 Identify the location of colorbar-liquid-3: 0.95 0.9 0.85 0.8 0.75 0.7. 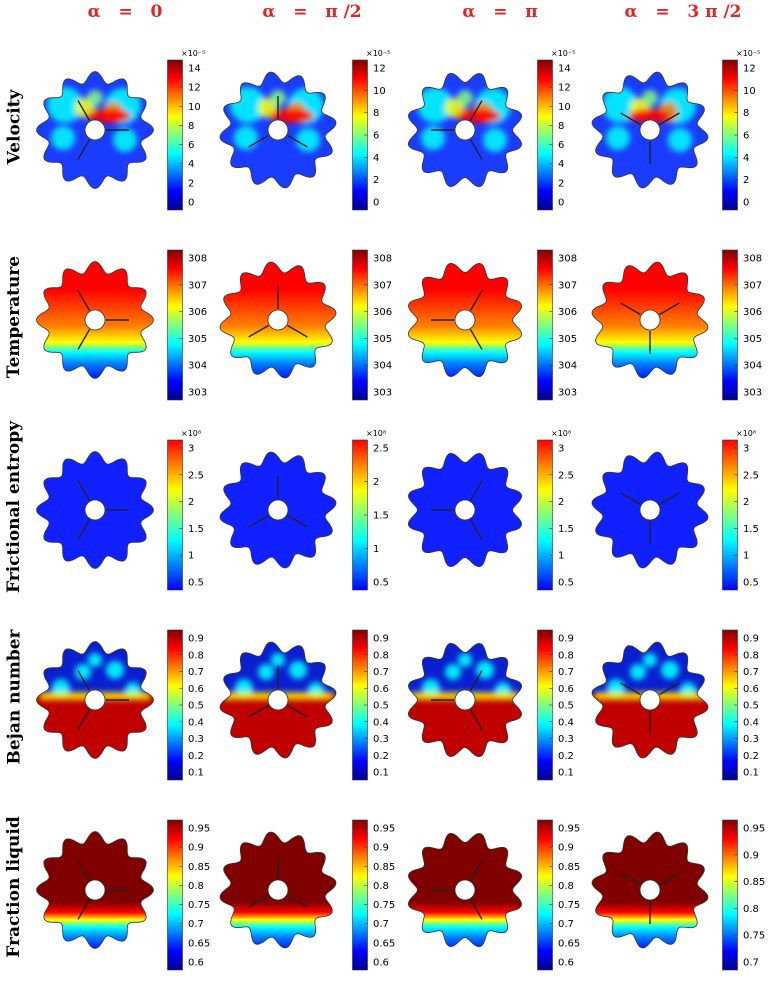
(743, 895).